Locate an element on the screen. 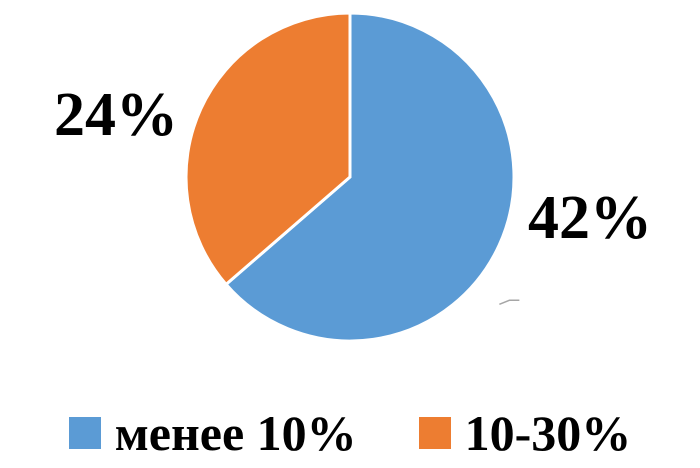 The image size is (700, 468). legend-swatch-blue is located at coordinates (84, 433).